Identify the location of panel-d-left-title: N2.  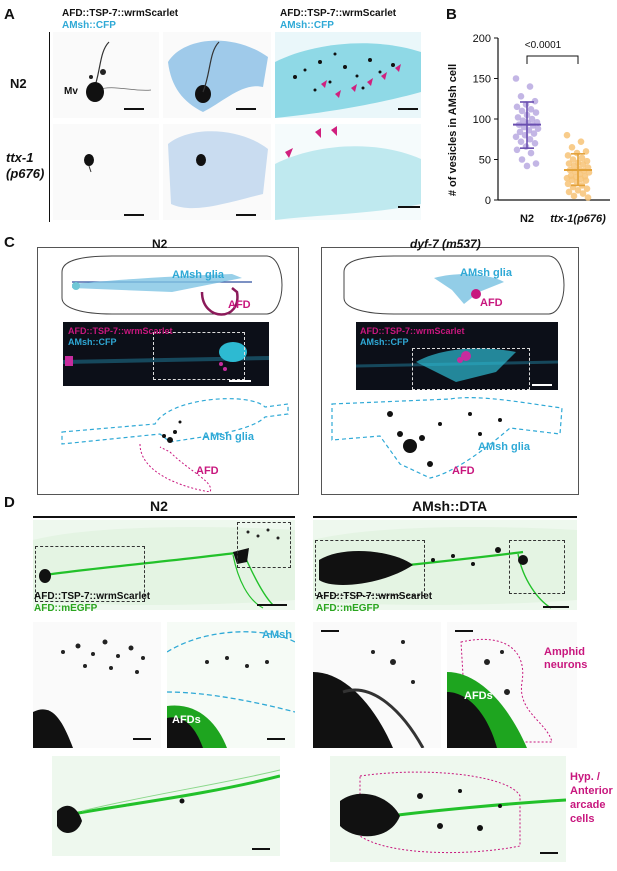
(159, 506).